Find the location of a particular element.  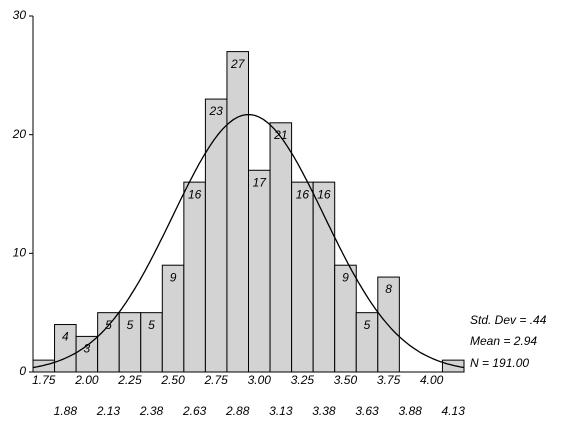

x-tick-label: 4.13 is located at coordinates (454, 411).